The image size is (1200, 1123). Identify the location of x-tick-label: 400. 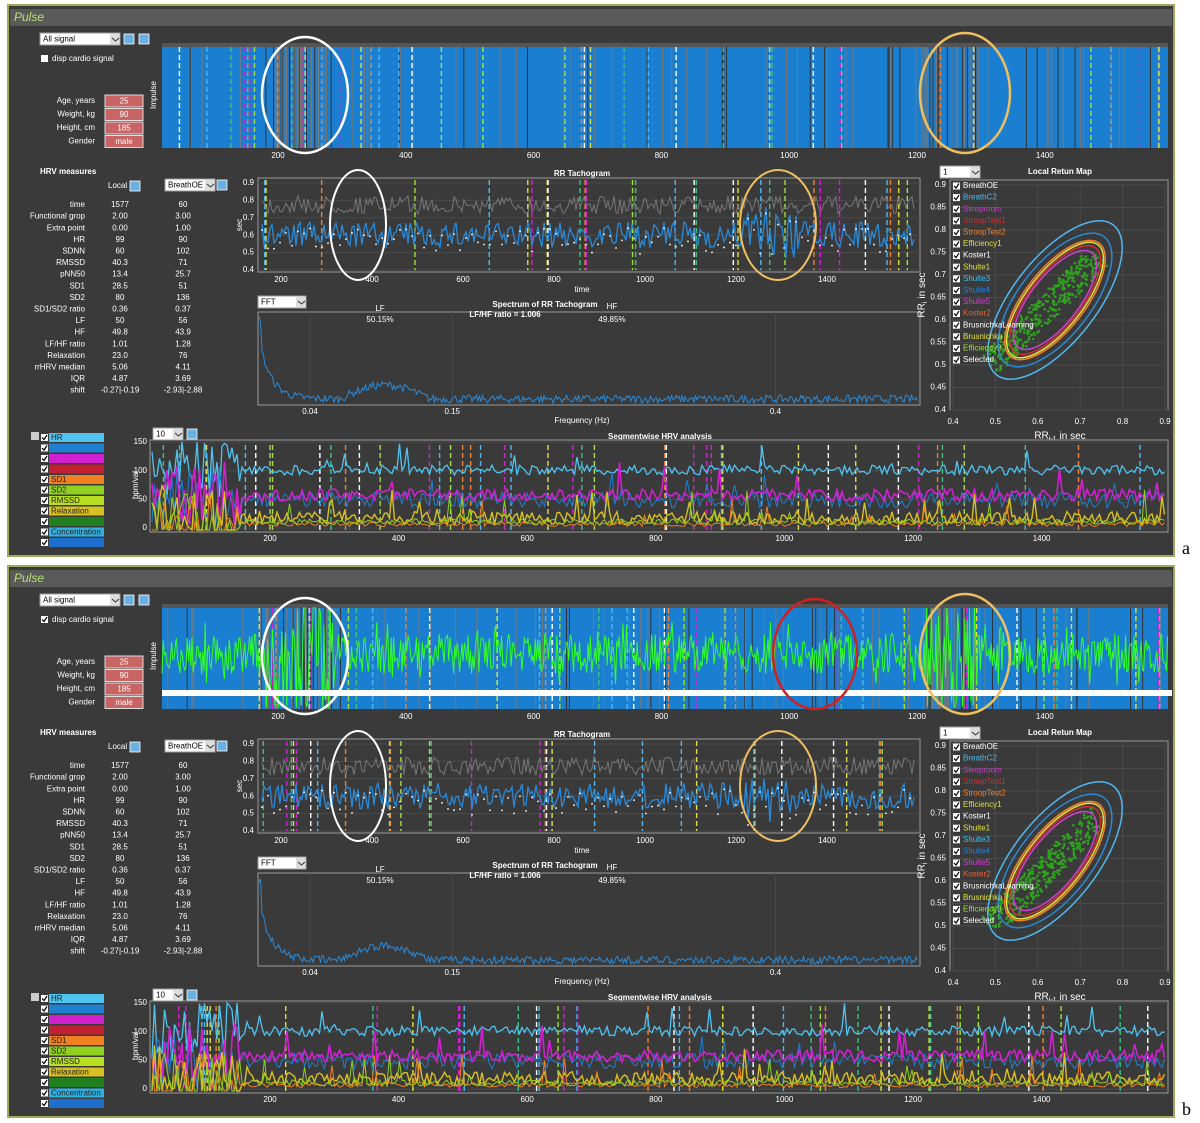
(372, 279).